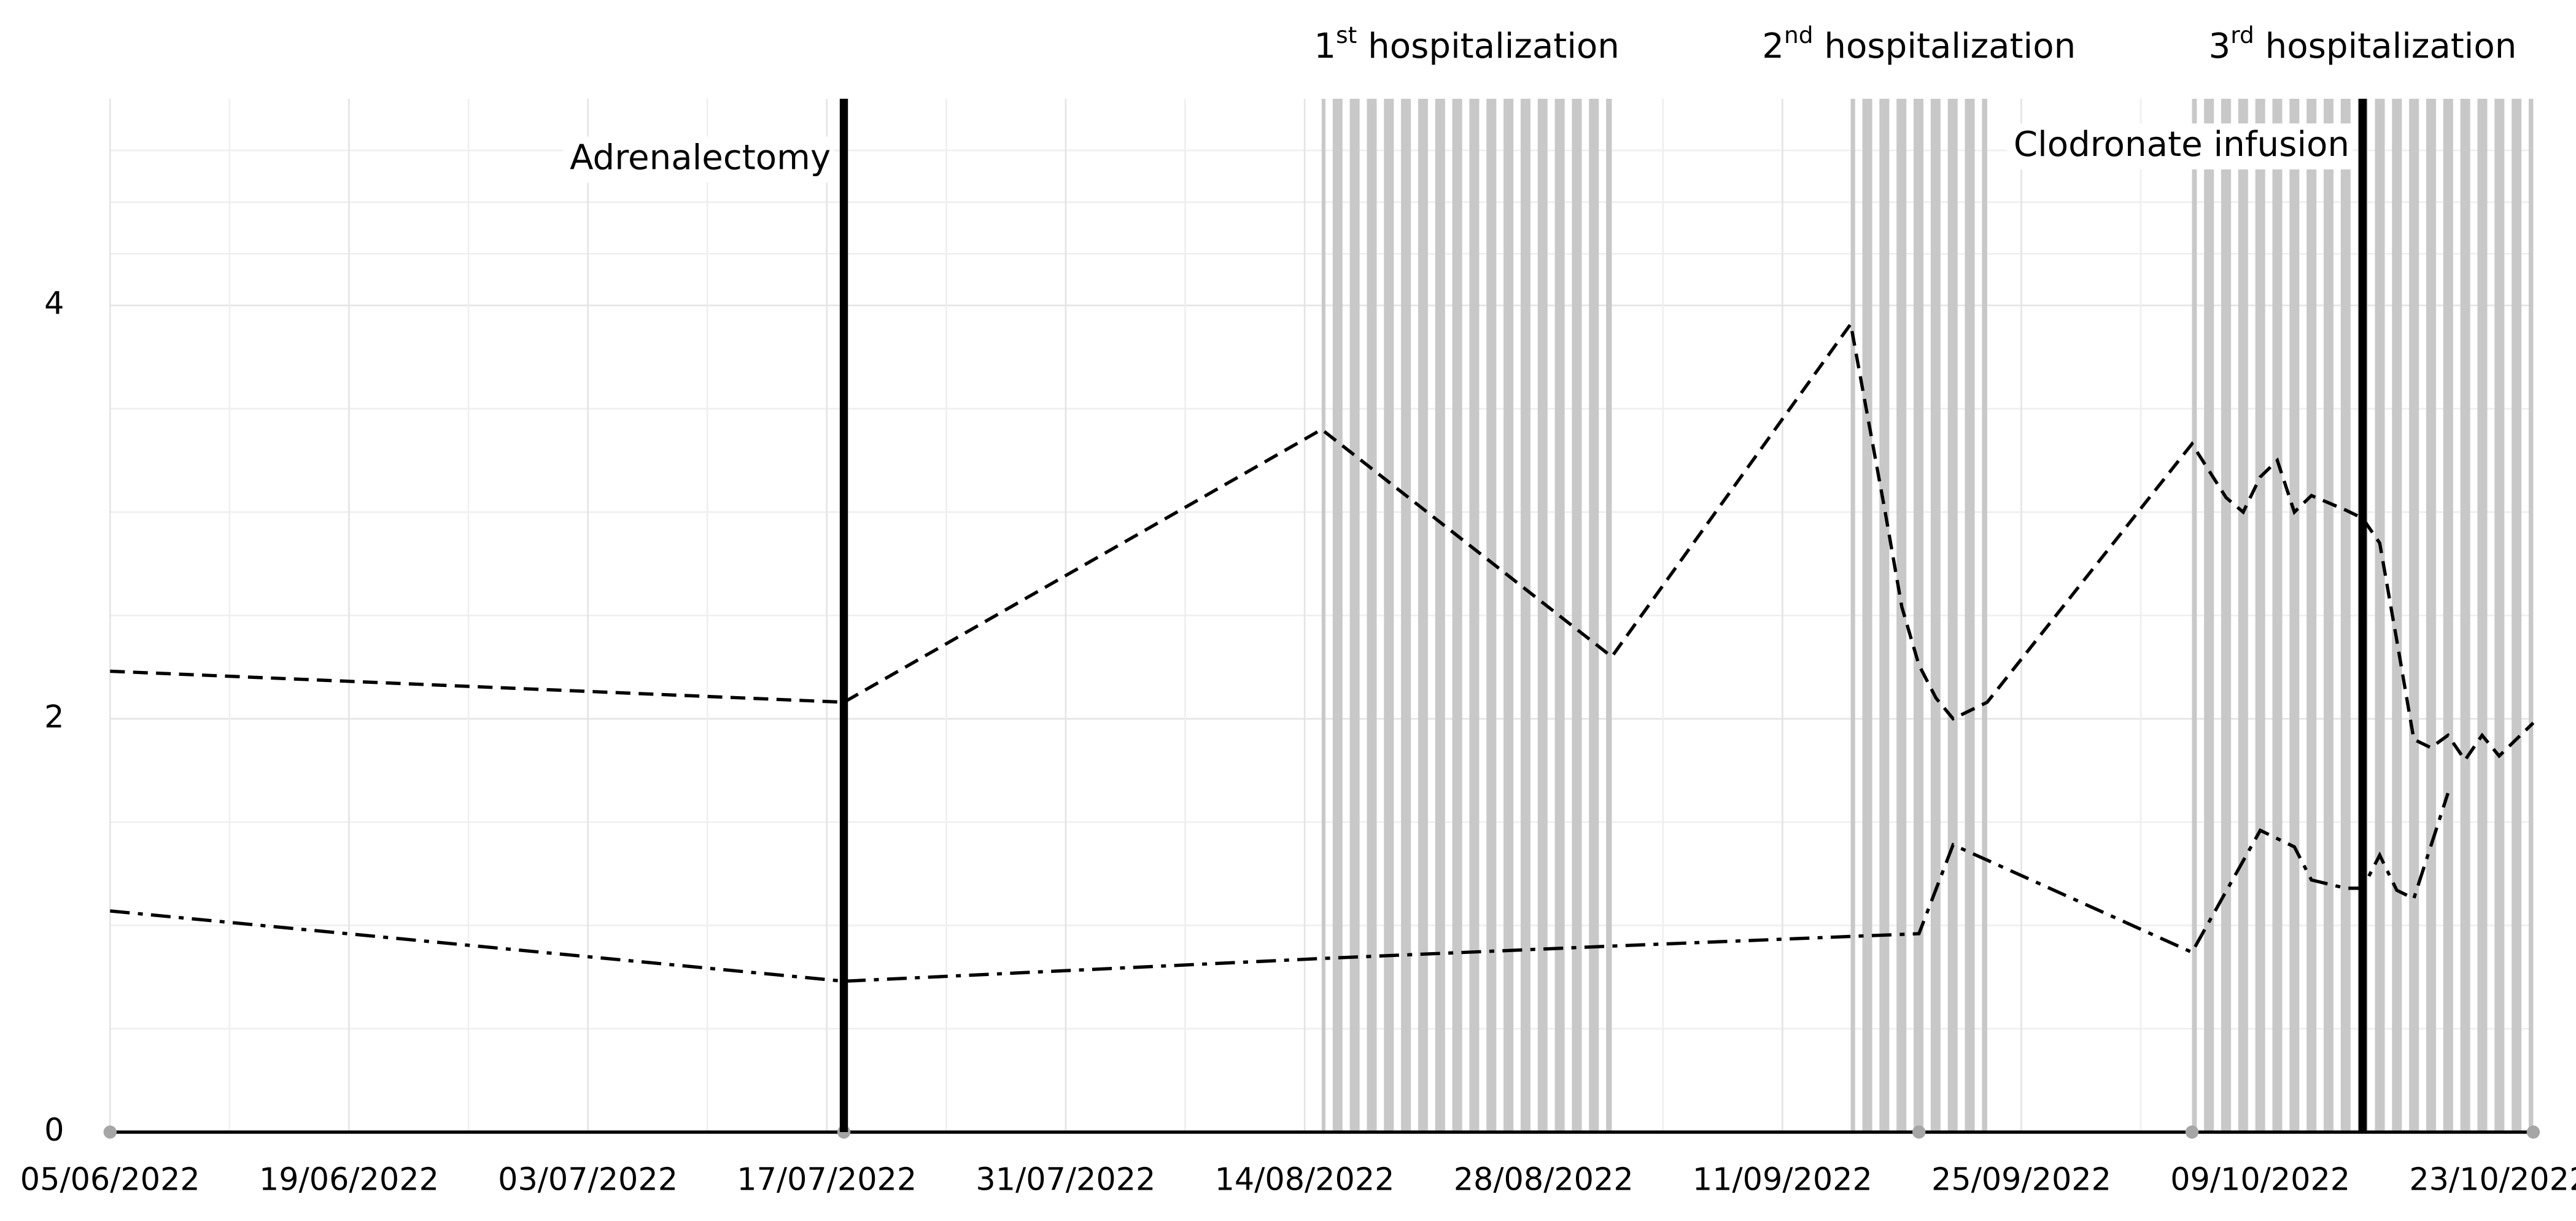 This screenshot has width=2576, height=1221. I want to click on event-label: Adrenalectomy, so click(700, 158).